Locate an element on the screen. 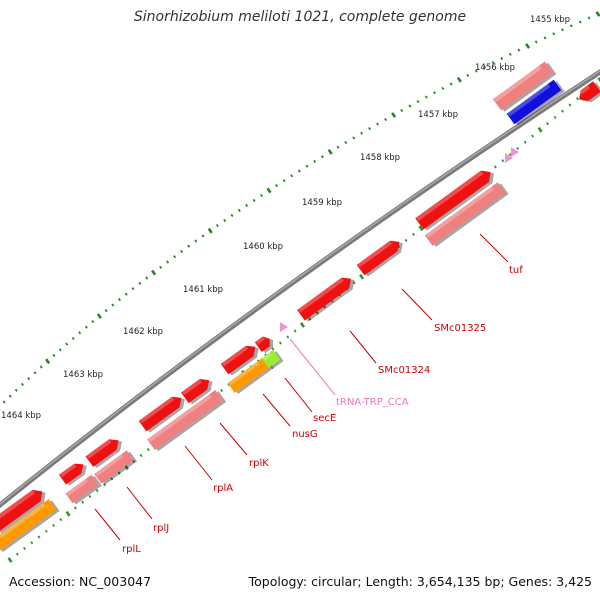 This screenshot has width=600, height=600. tick-label: 1460 kbp is located at coordinates (263, 247).